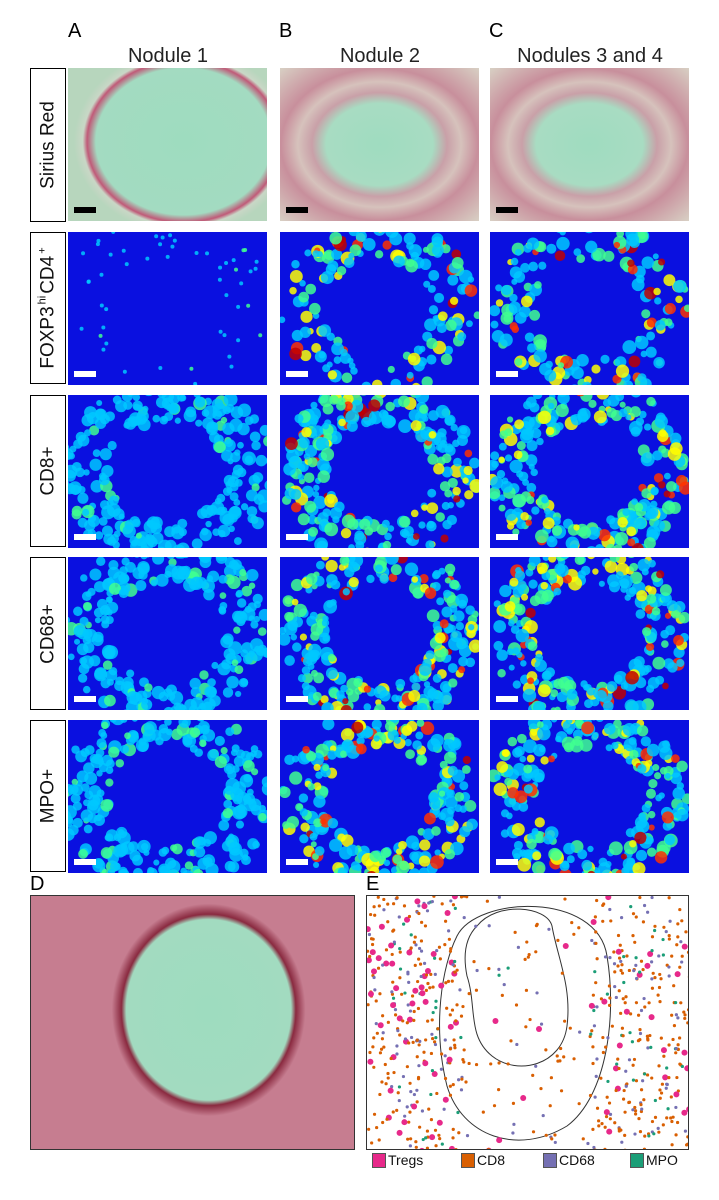 Image resolution: width=719 pixels, height=1200 pixels. I want to click on heatmap-svg, so click(167, 796).